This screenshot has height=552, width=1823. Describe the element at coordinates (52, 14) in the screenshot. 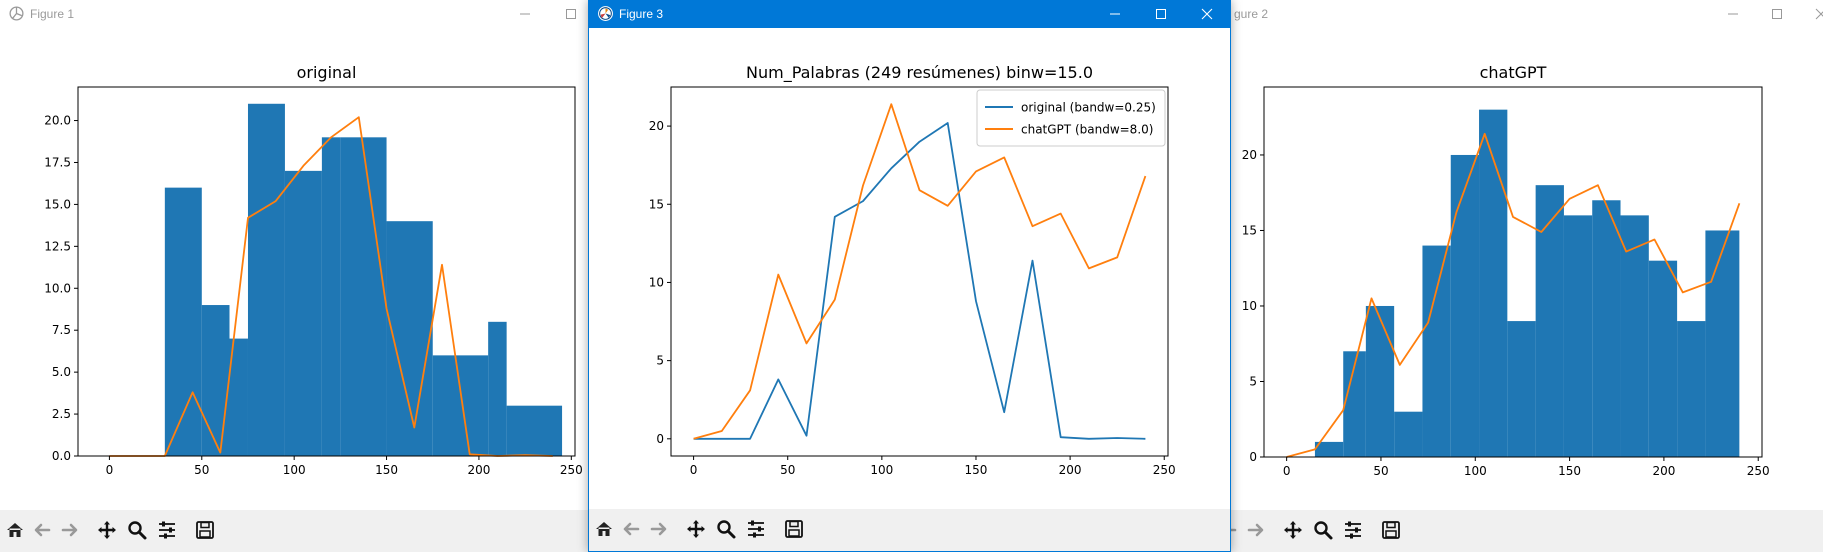

I see `window-title: Figure 1` at that location.